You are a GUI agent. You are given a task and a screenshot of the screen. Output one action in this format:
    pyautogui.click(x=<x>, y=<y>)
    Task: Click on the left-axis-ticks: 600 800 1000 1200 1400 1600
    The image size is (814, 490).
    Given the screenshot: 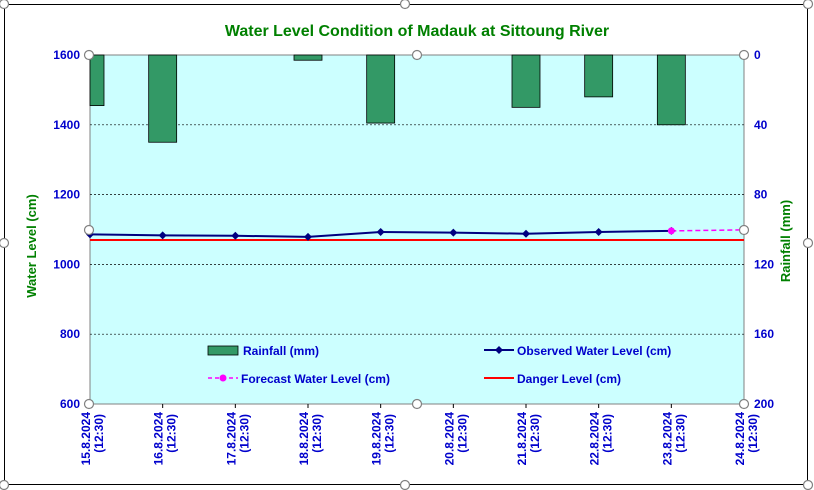 What is the action you would take?
    pyautogui.click(x=66, y=229)
    